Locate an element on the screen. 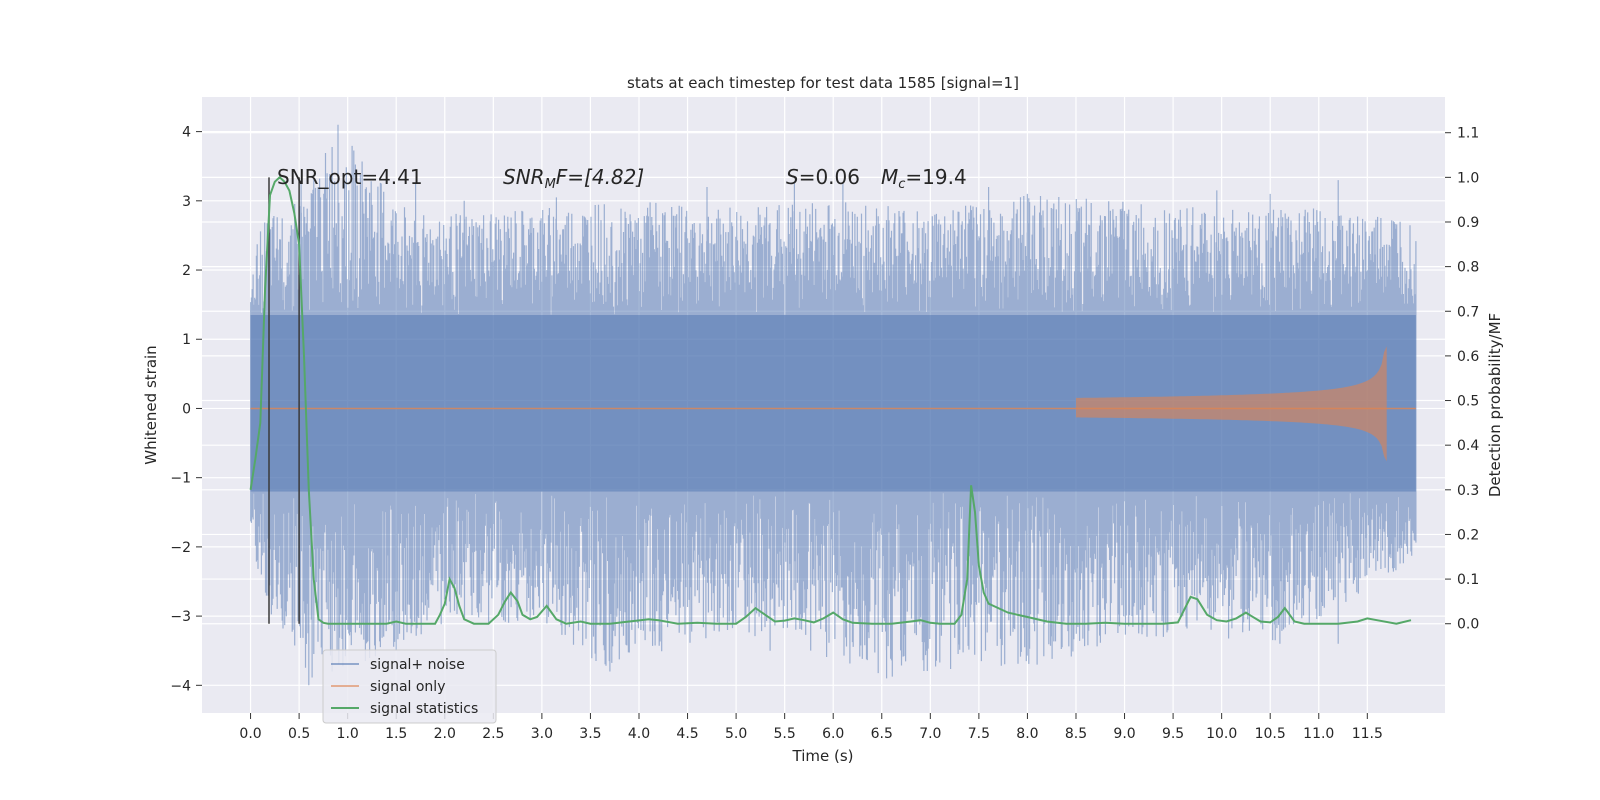 This screenshot has width=1600, height=800. x-tick-label: 2.5 is located at coordinates (493, 734).